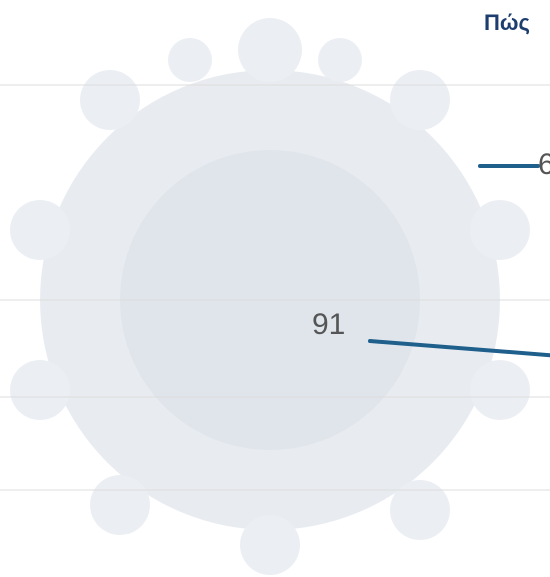 The width and height of the screenshot is (550, 577). Describe the element at coordinates (544, 164) in the screenshot. I see `annotation: 6` at that location.